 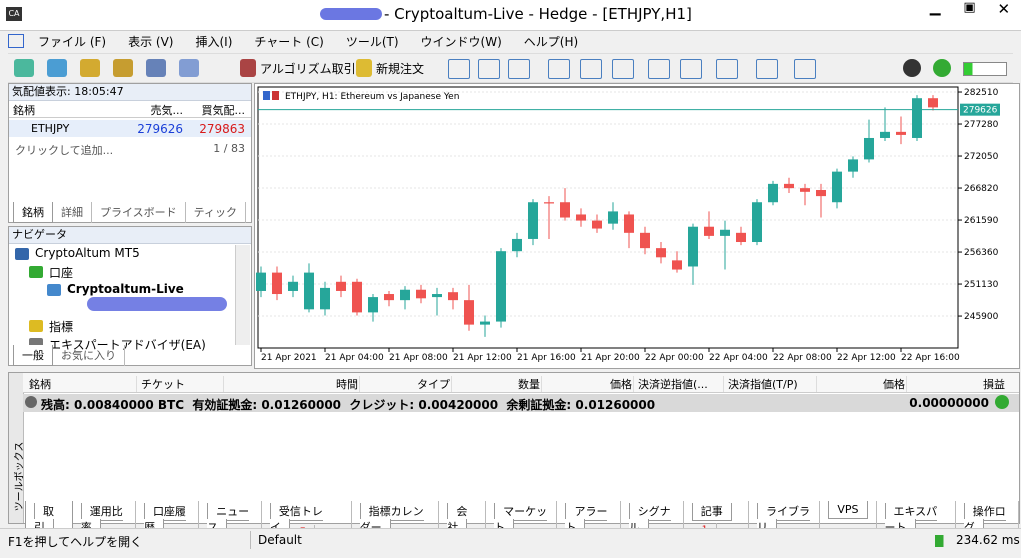 I want to click on minimize: ▁, so click(x=935, y=8).